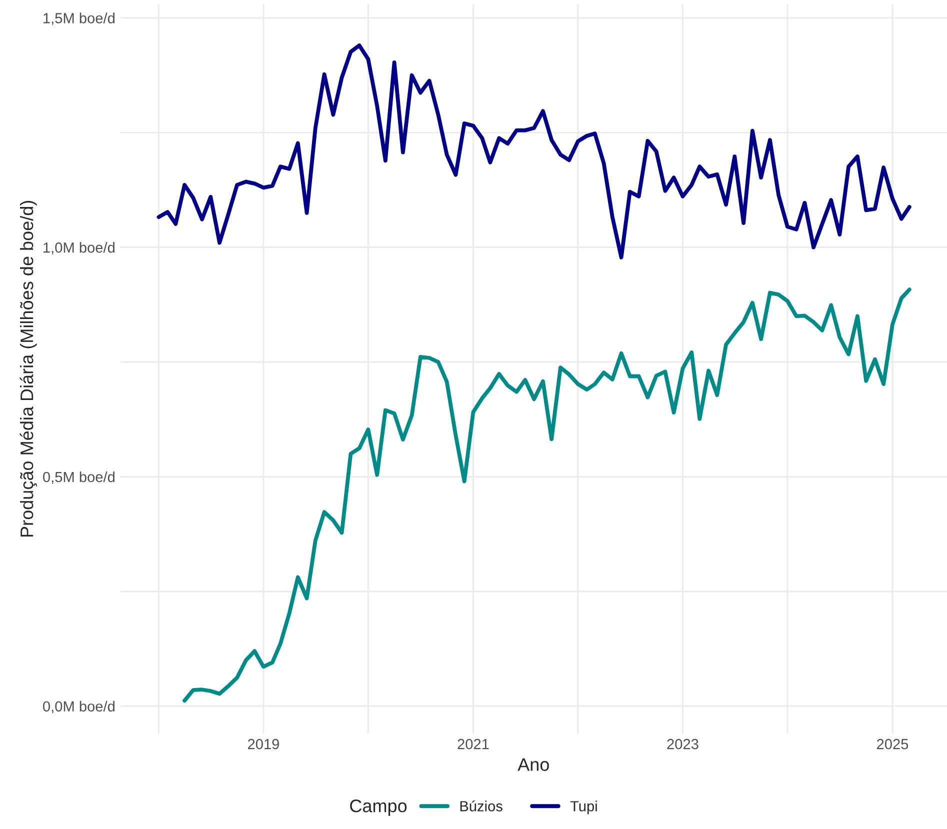 The image size is (947, 829). I want to click on legend-label: Tupi, so click(583, 807).